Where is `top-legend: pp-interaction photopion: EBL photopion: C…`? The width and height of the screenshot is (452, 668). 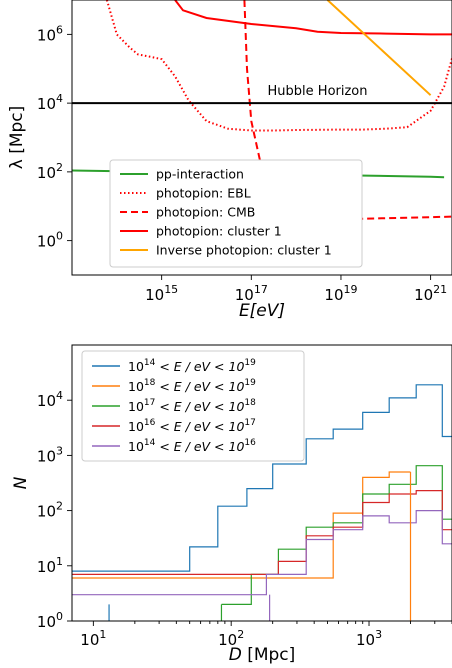
top-legend: pp-interaction photopion: EBL photopion: C… is located at coordinates (236, 213).